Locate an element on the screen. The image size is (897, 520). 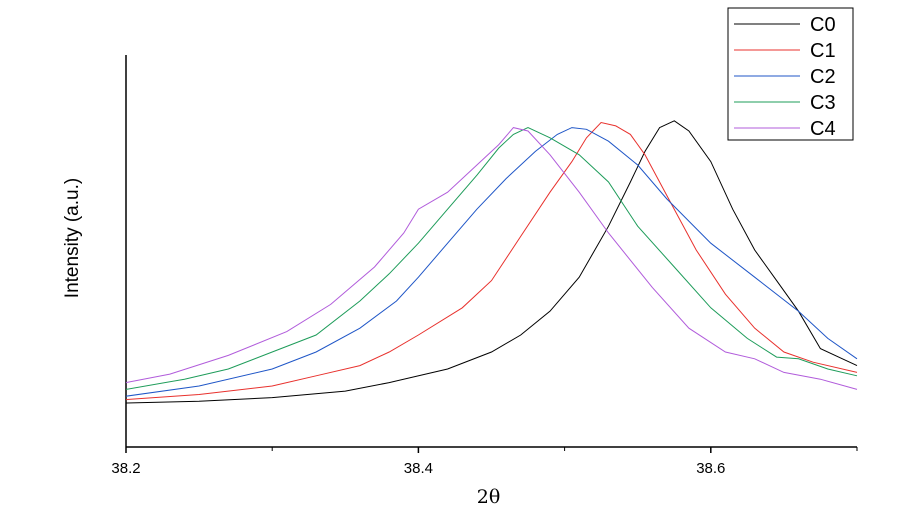
x-tick-label: 38.6 is located at coordinates (710, 468).